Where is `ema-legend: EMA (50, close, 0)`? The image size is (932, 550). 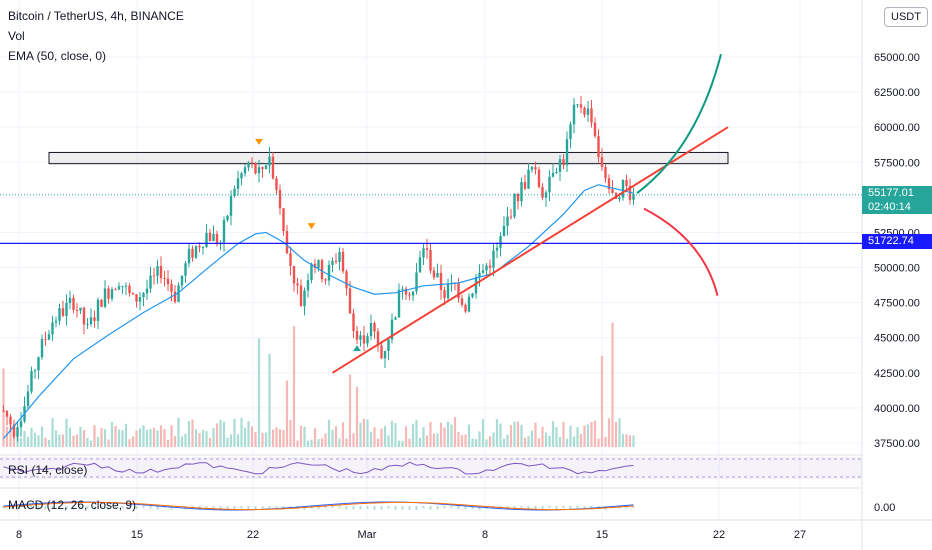
ema-legend: EMA (50, close, 0) is located at coordinates (57, 56).